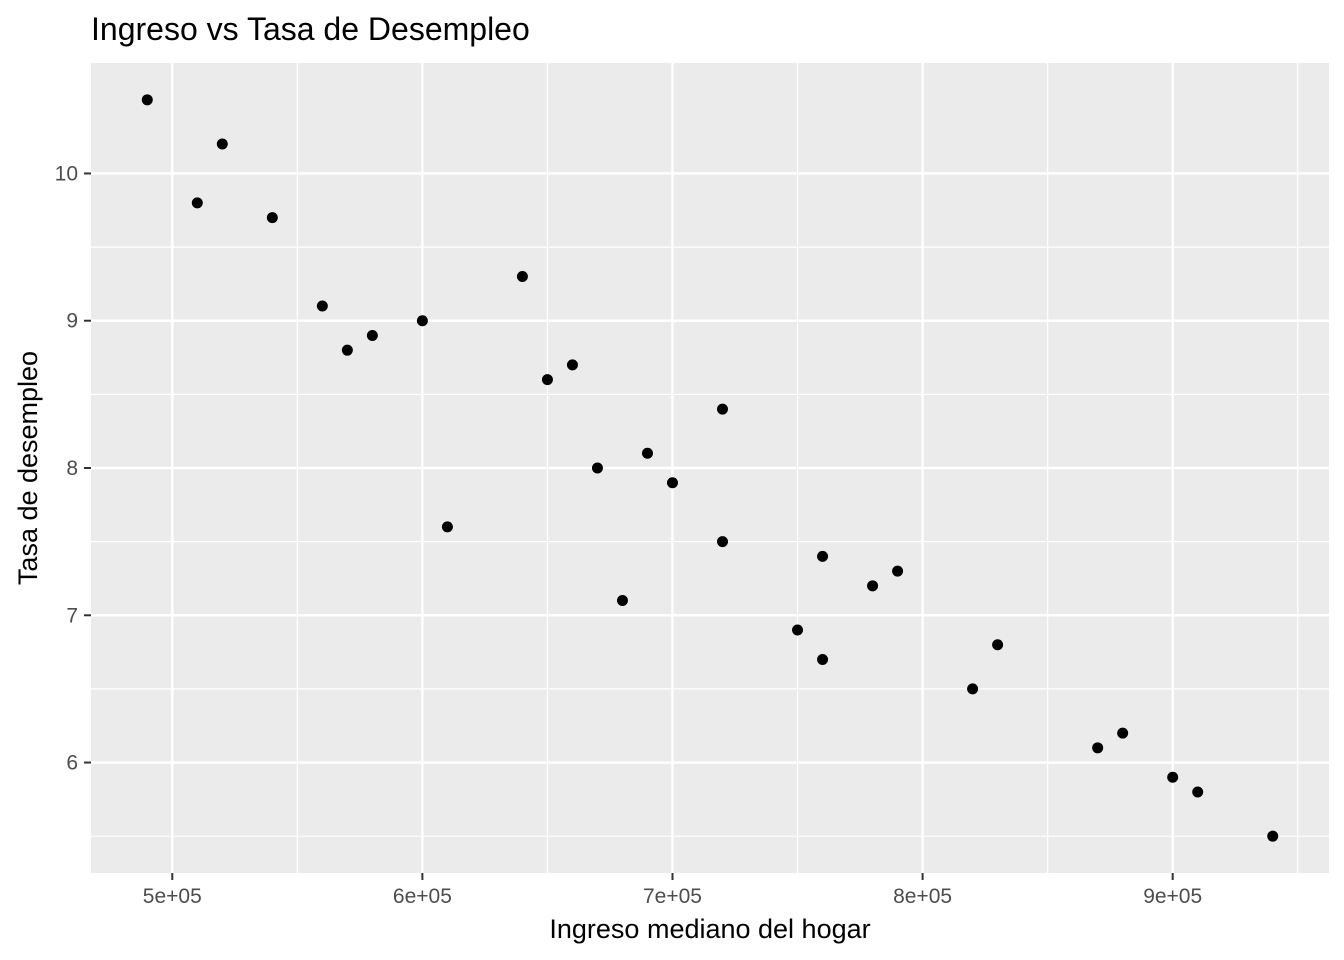 The image size is (1344, 960). I want to click on x-axis: 5e+05 6e+05 7e+05 8e+05 9e+05, so click(672, 890).